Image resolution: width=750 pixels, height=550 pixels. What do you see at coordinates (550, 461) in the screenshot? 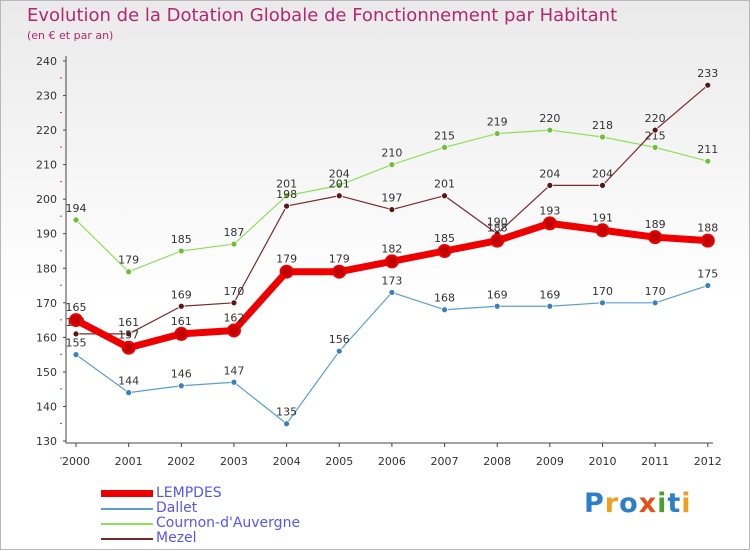
I see `x-tick-label-2009: 2009` at bounding box center [550, 461].